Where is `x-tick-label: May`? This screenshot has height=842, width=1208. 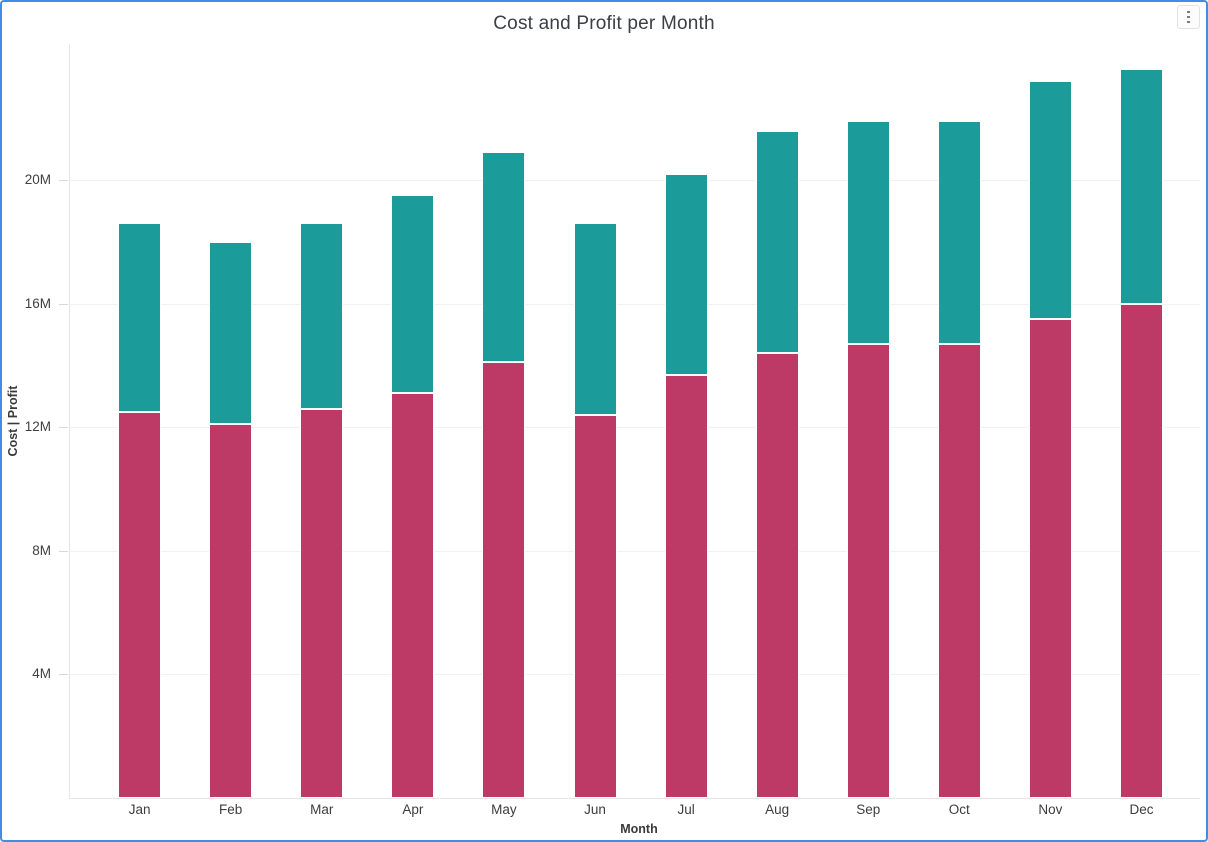
x-tick-label: May is located at coordinates (504, 809).